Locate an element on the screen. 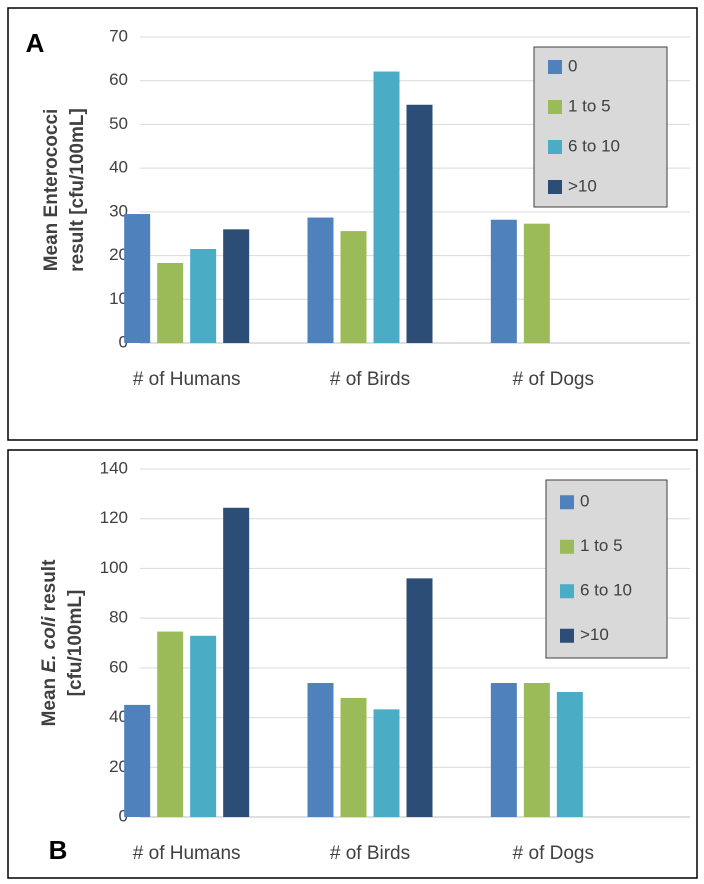 This screenshot has height=884, width=704. y-tick-label: 100 is located at coordinates (114, 567).